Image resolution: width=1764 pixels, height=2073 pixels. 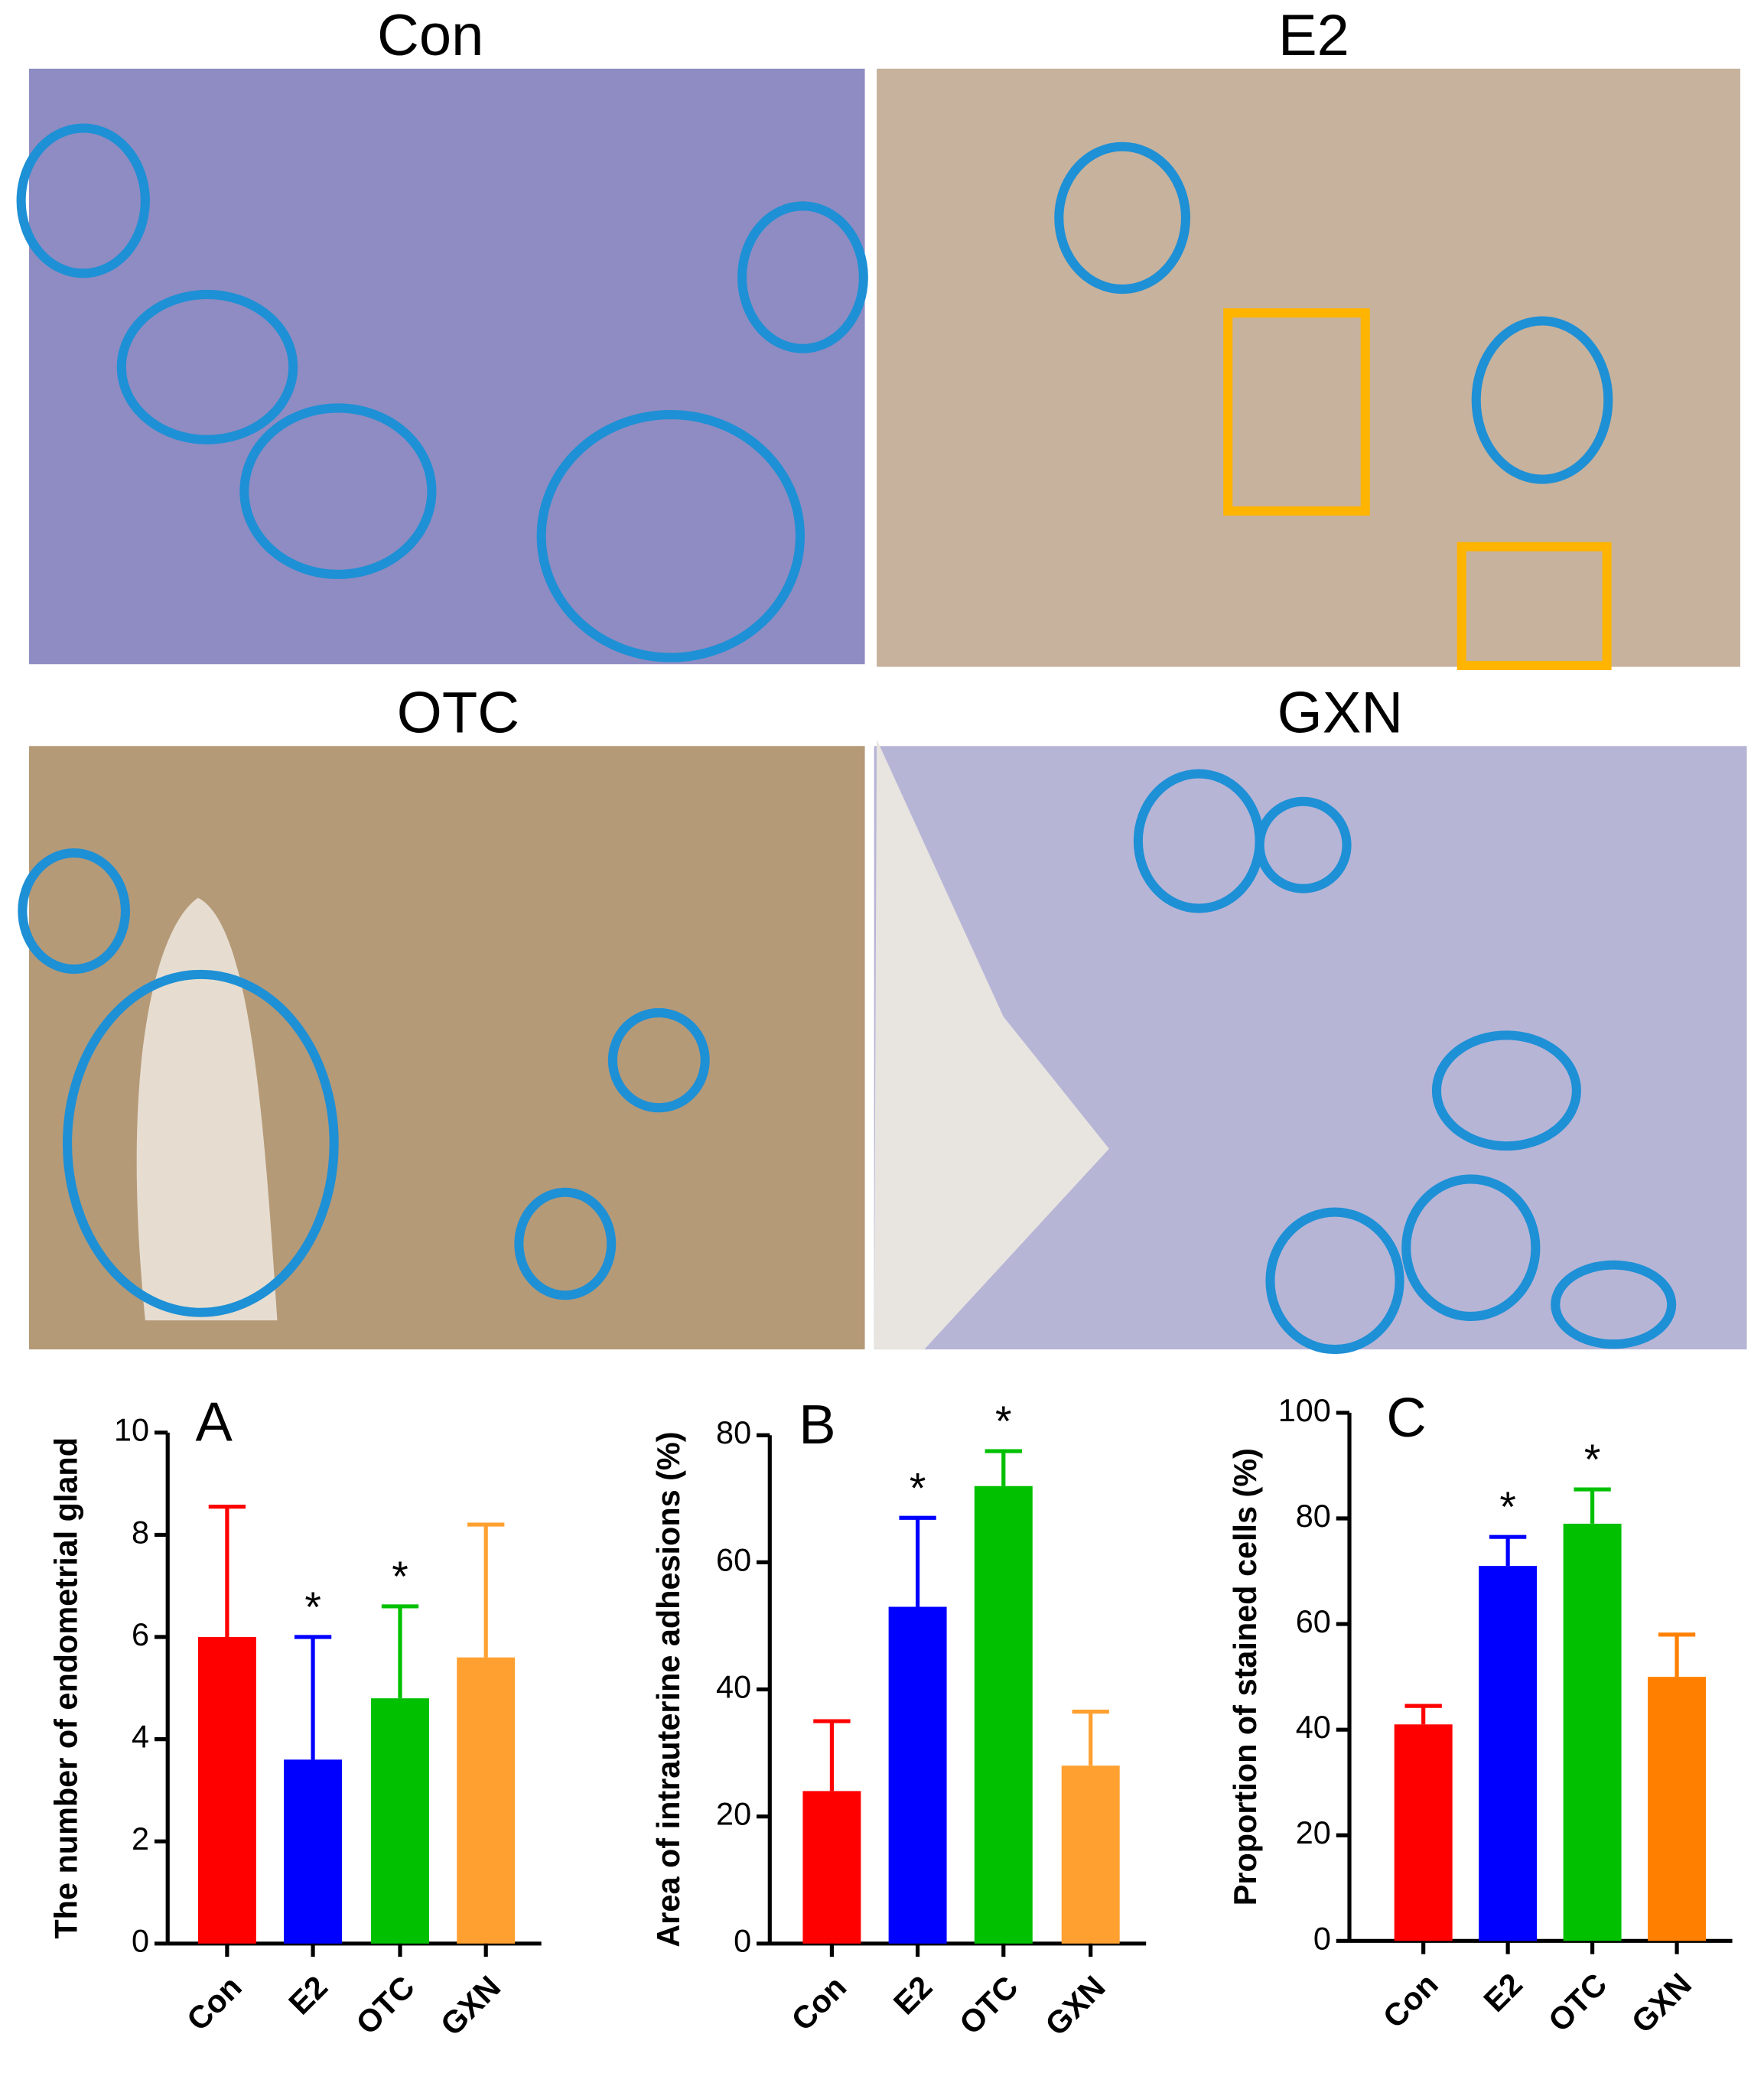 I want to click on y-tick-label: 2, so click(x=141, y=1839).